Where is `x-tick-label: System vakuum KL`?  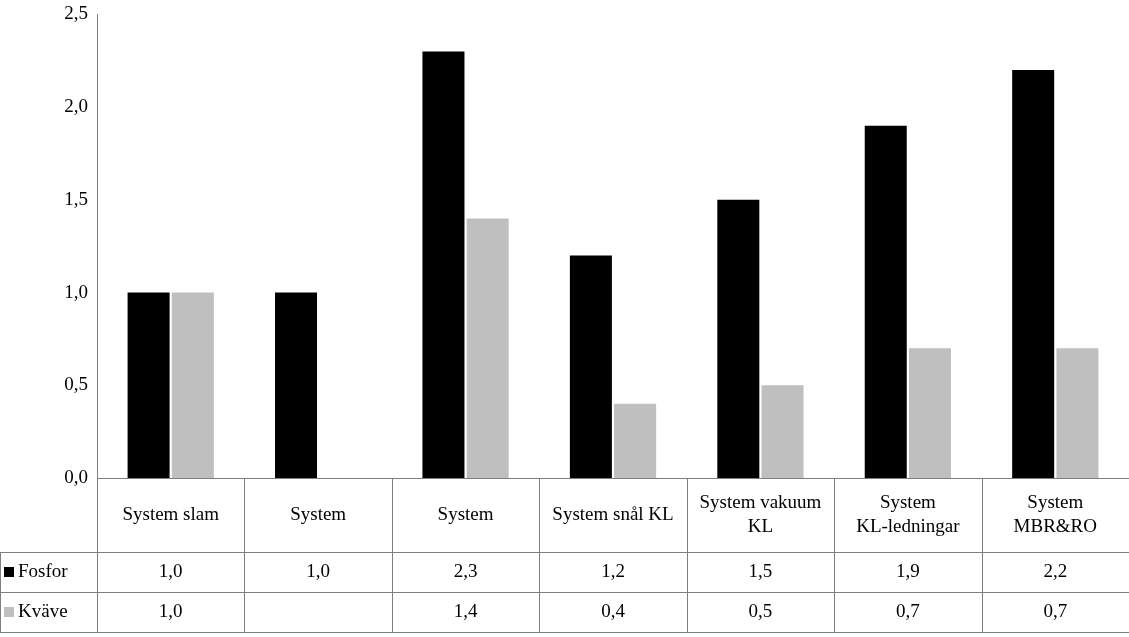
x-tick-label: System vakuum KL is located at coordinates (760, 513).